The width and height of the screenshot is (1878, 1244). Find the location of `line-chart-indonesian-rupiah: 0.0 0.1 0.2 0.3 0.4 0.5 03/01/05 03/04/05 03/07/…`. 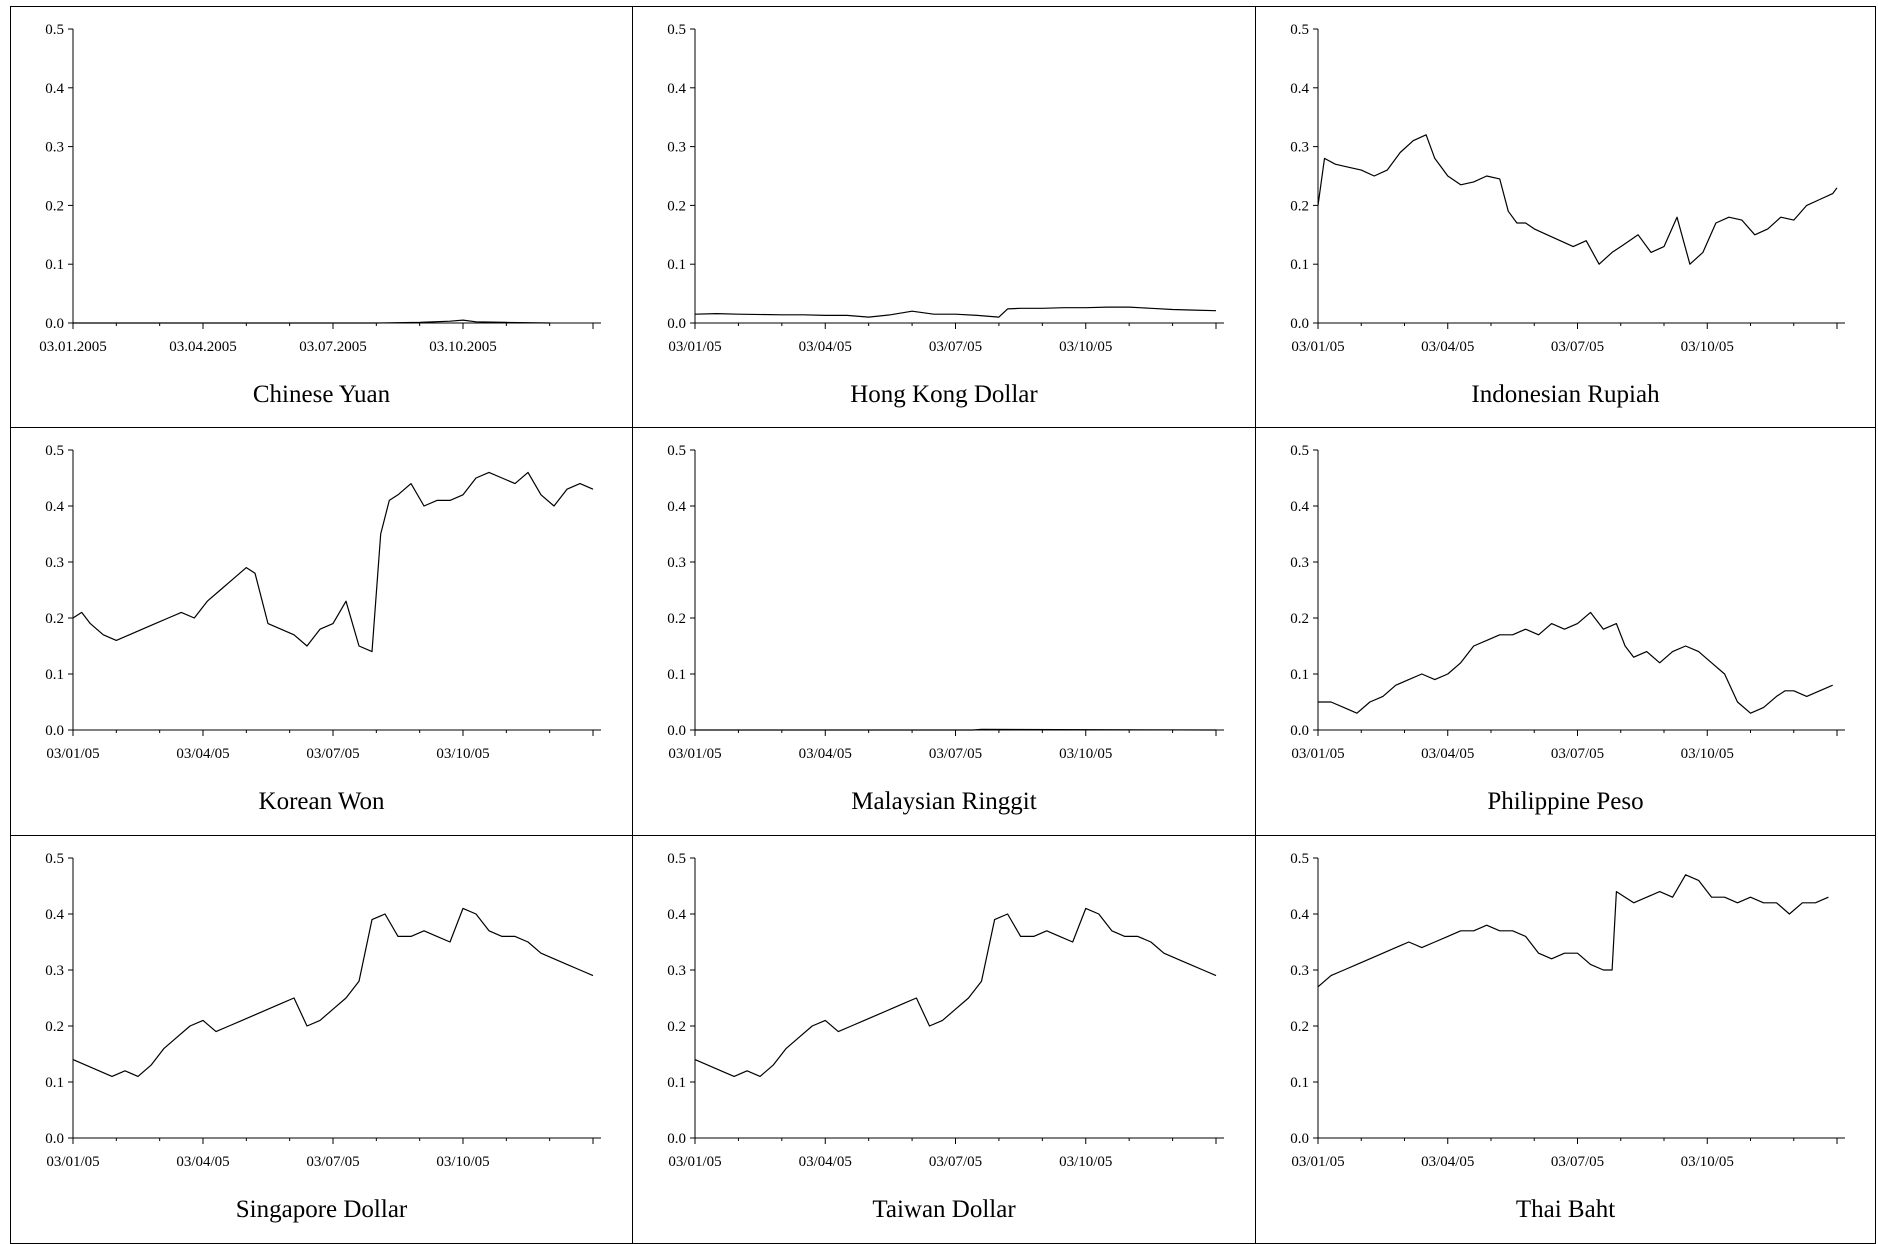

line-chart-indonesian-rupiah: 0.0 0.1 0.2 0.3 0.4 0.5 03/01/05 03/04/05 03/07/… is located at coordinates (1567, 188).